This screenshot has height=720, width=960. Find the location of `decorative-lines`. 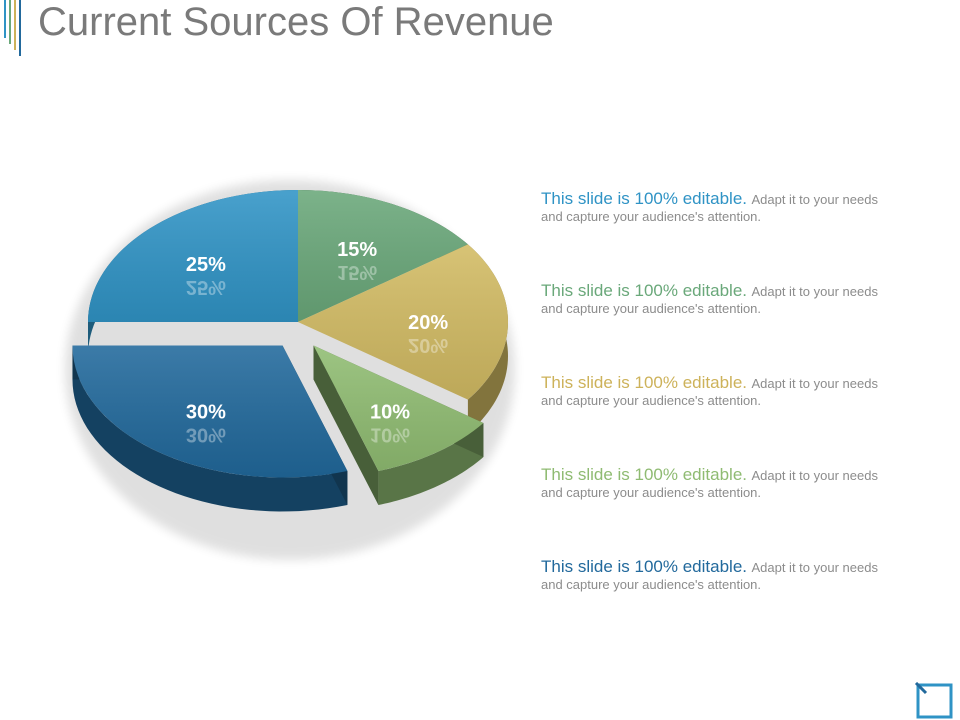

decorative-lines is located at coordinates (12, 28).